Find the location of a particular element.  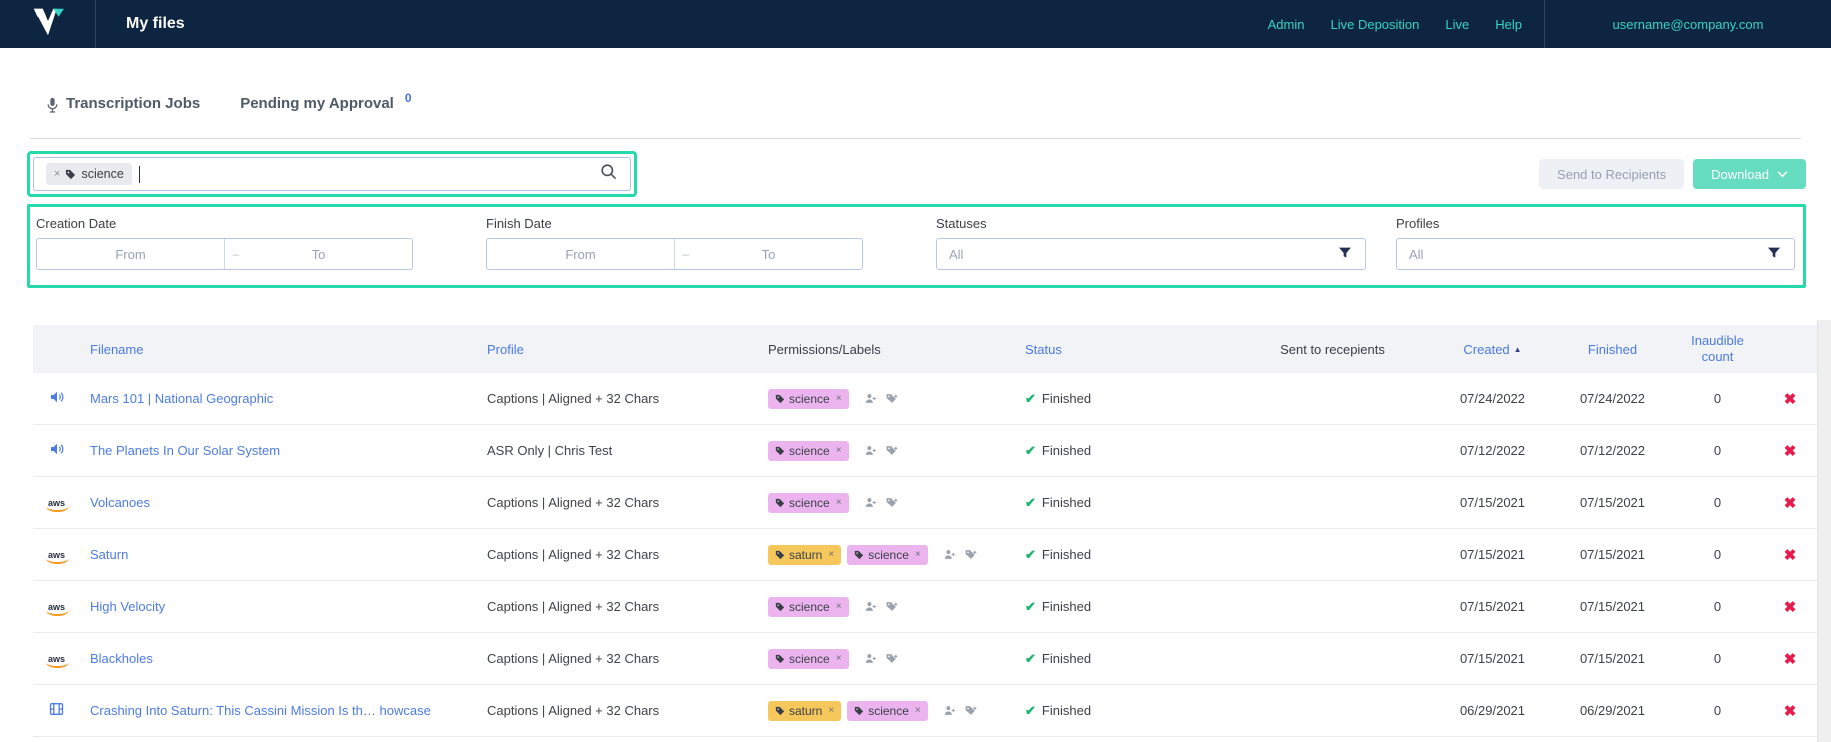

send-to-recipients-button: Send to Recipients is located at coordinates (1612, 174).